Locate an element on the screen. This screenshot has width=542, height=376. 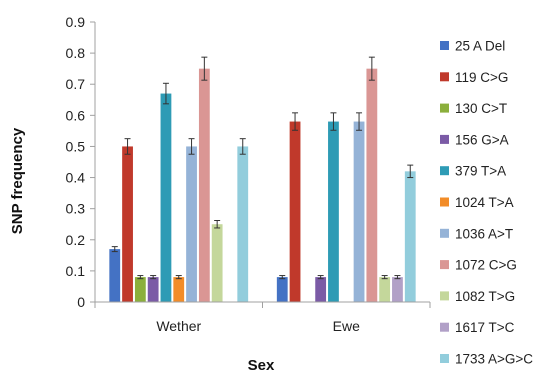
x-tick-label-wether: Wether is located at coordinates (178, 326).